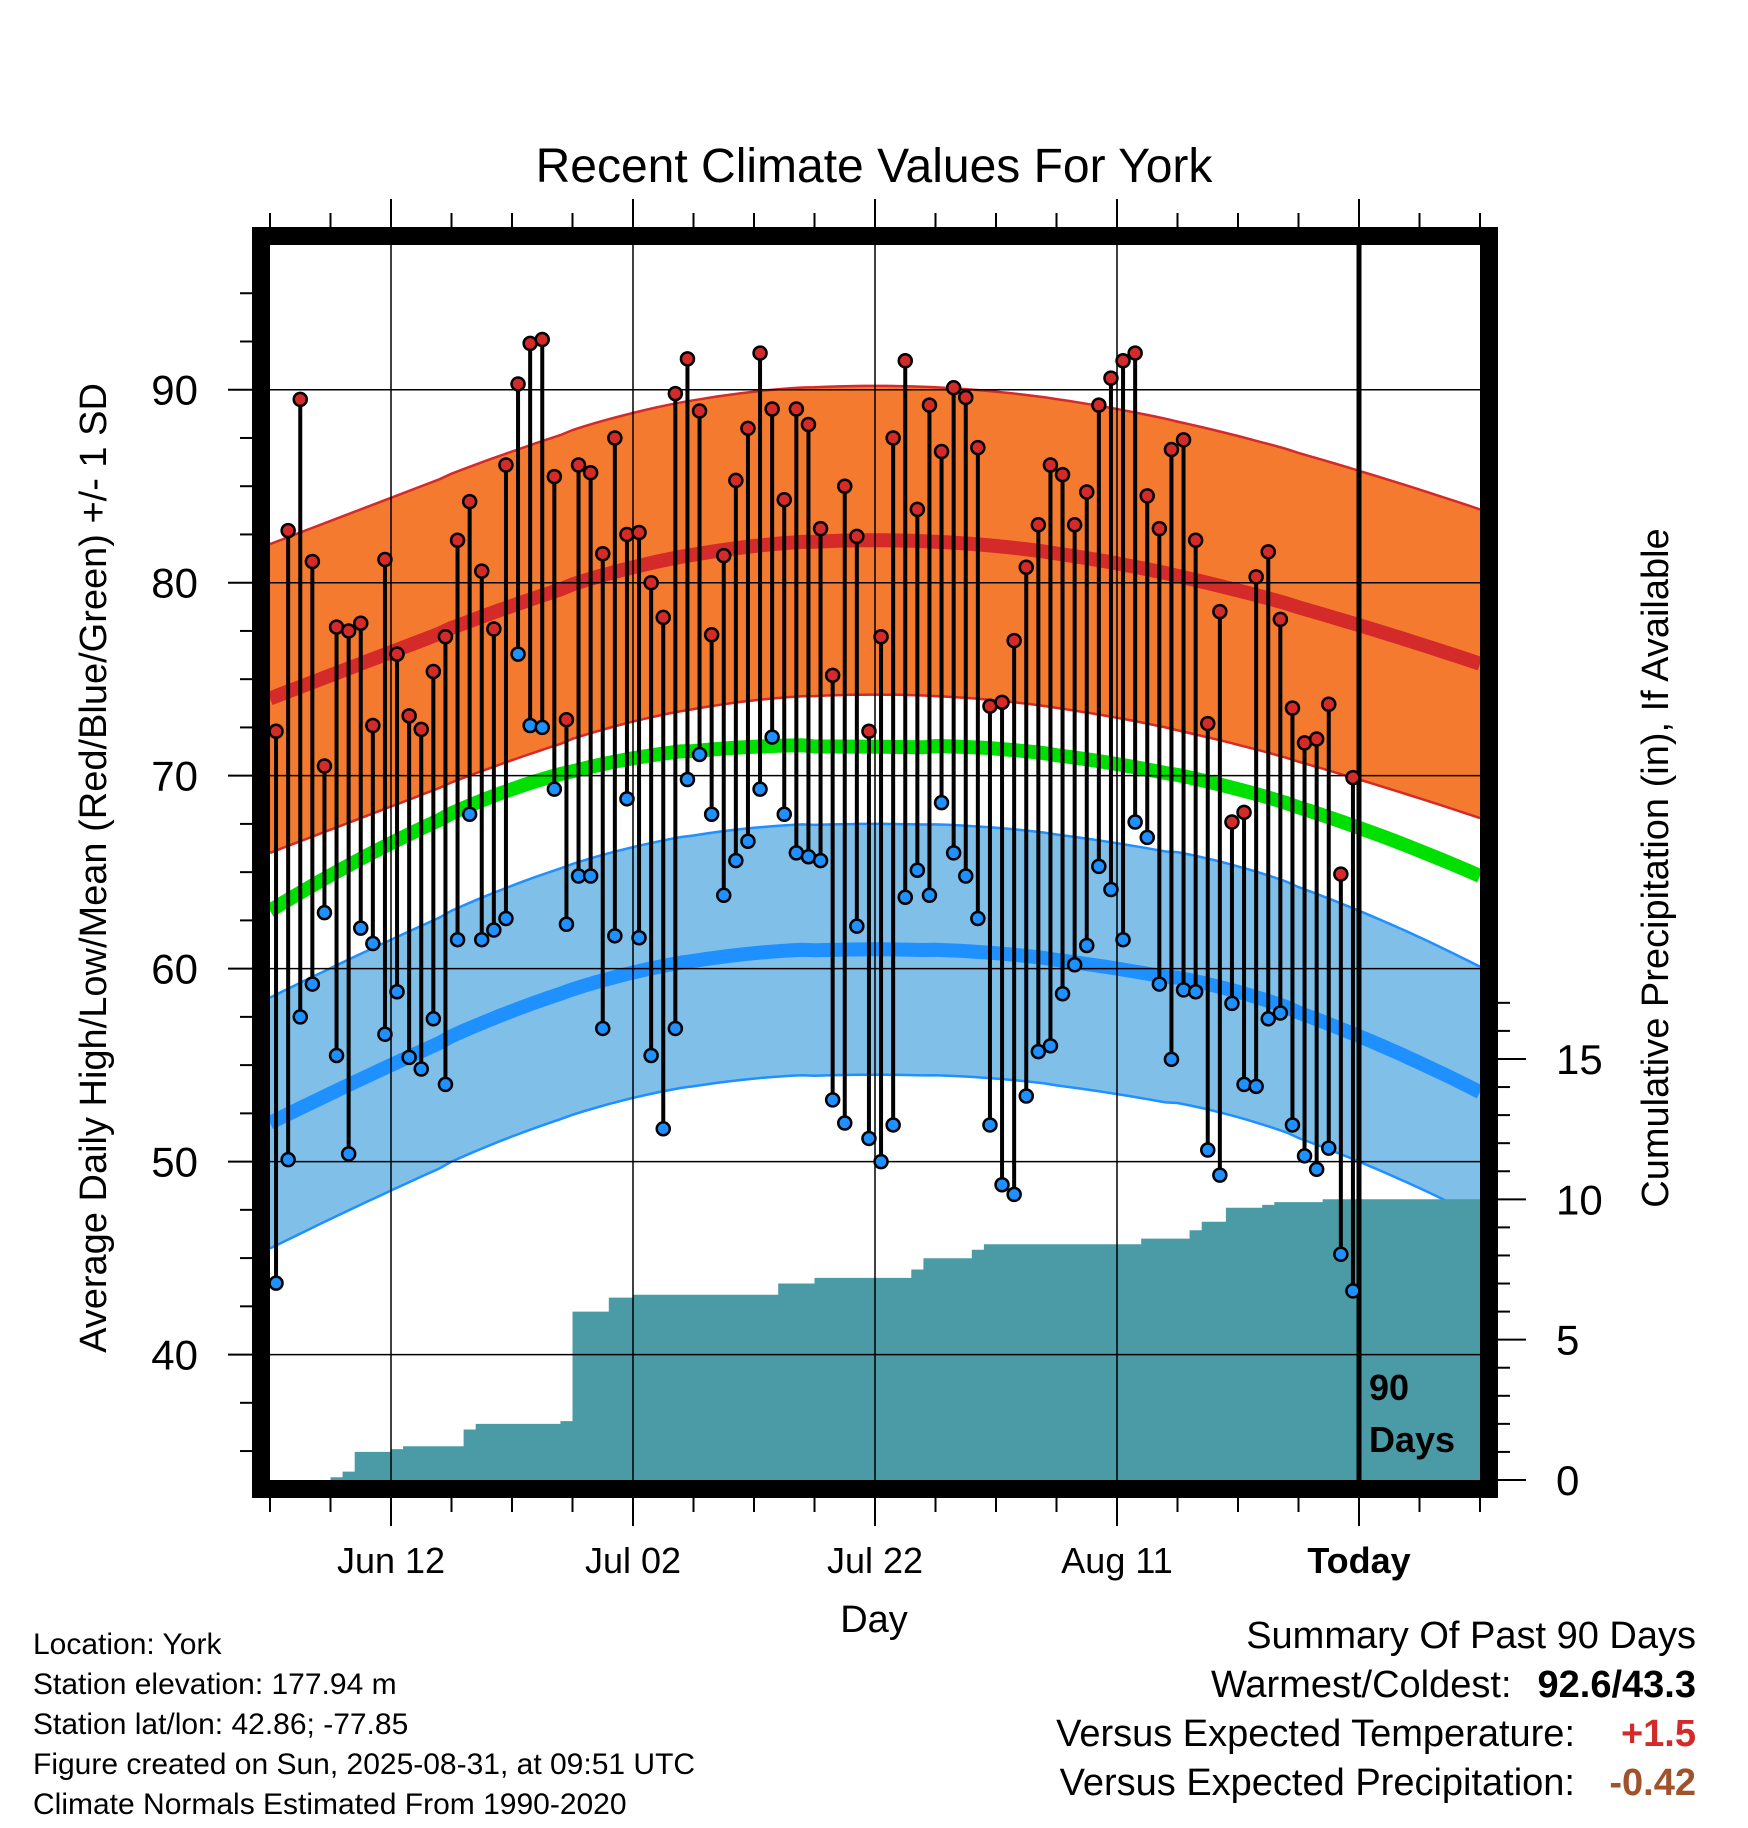 The image size is (1748, 1828). Describe the element at coordinates (875, 1560) in the screenshot. I see `x-tick-label: Jul 22` at that location.